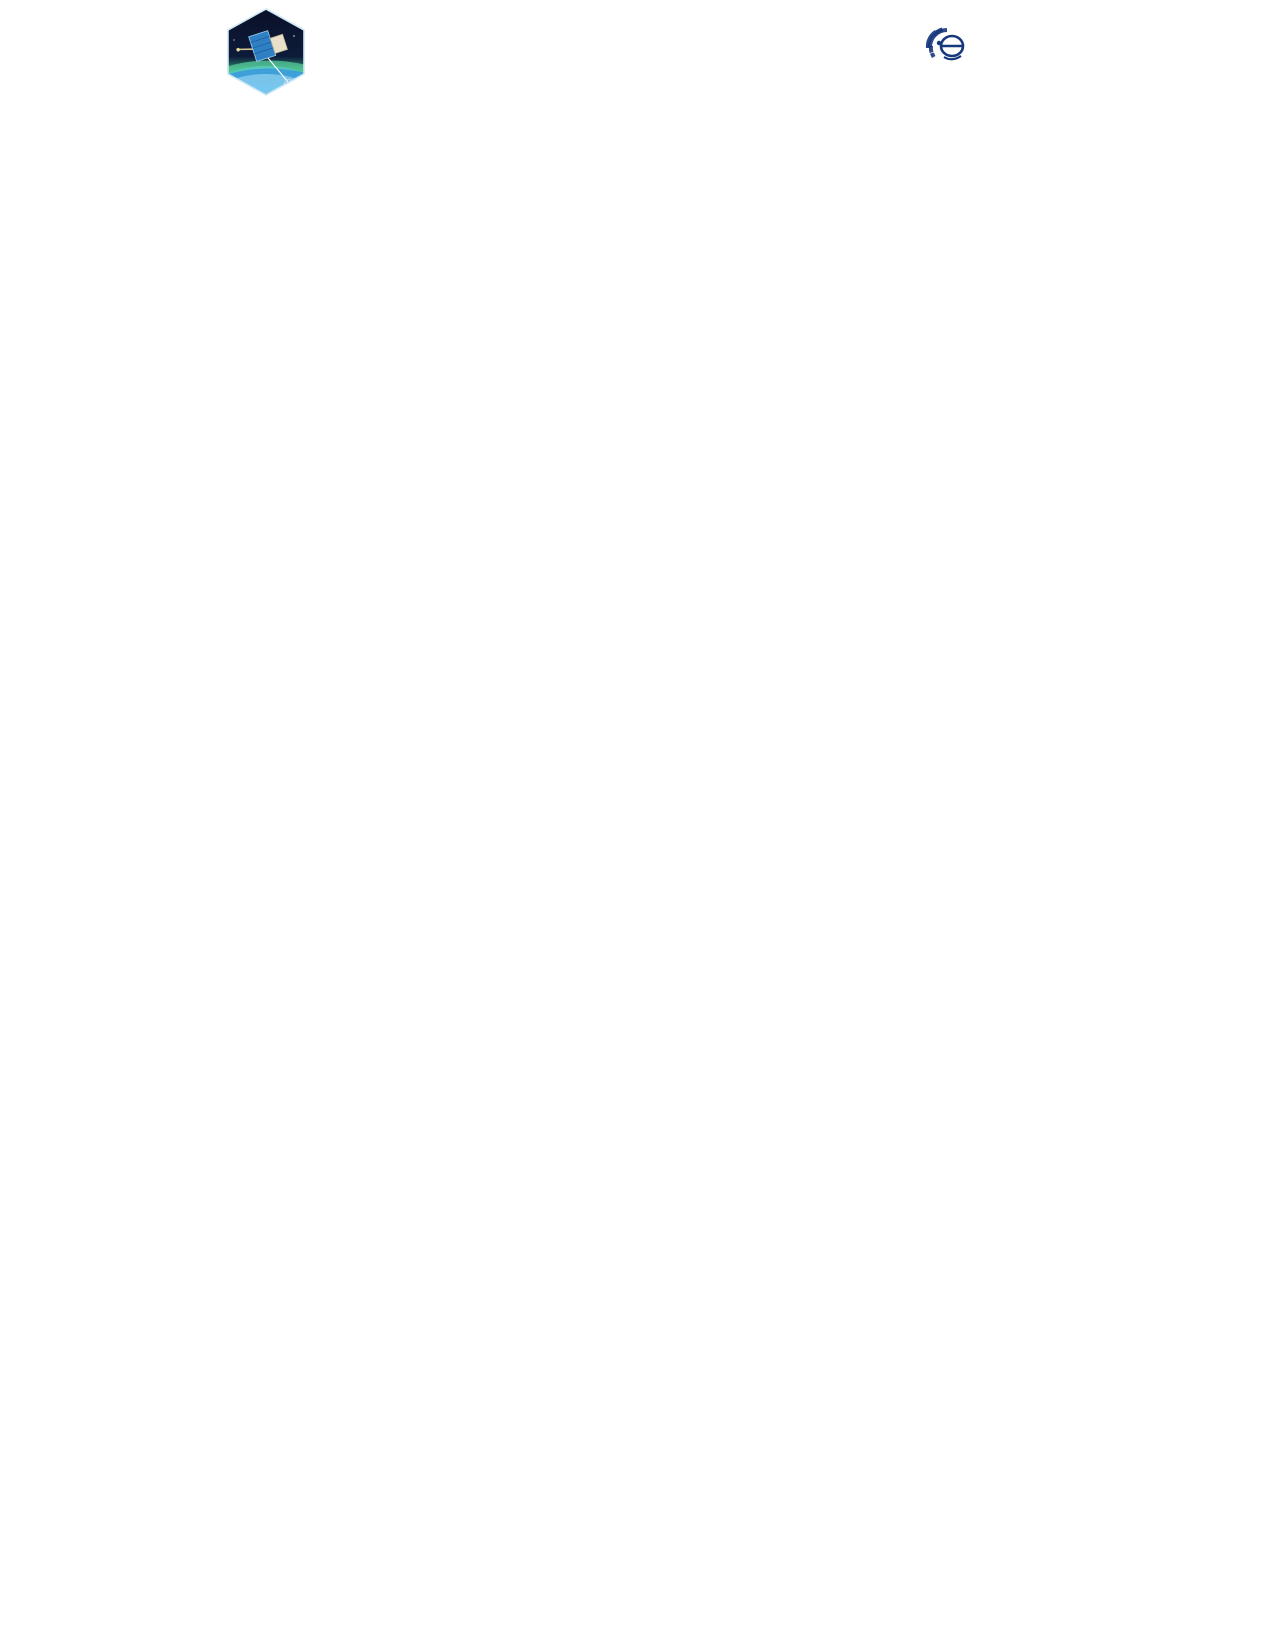  What do you see at coordinates (265, 88) in the screenshot?
I see `mission-logo-text: CASSIOPE` at bounding box center [265, 88].